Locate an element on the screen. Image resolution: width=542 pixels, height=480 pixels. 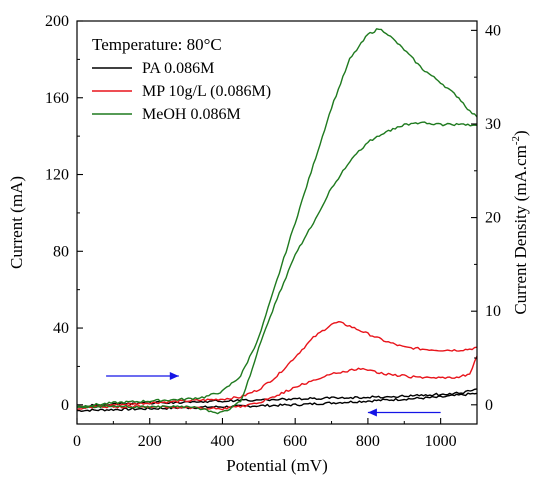
x-tick-label: 200 is located at coordinates (150, 441).